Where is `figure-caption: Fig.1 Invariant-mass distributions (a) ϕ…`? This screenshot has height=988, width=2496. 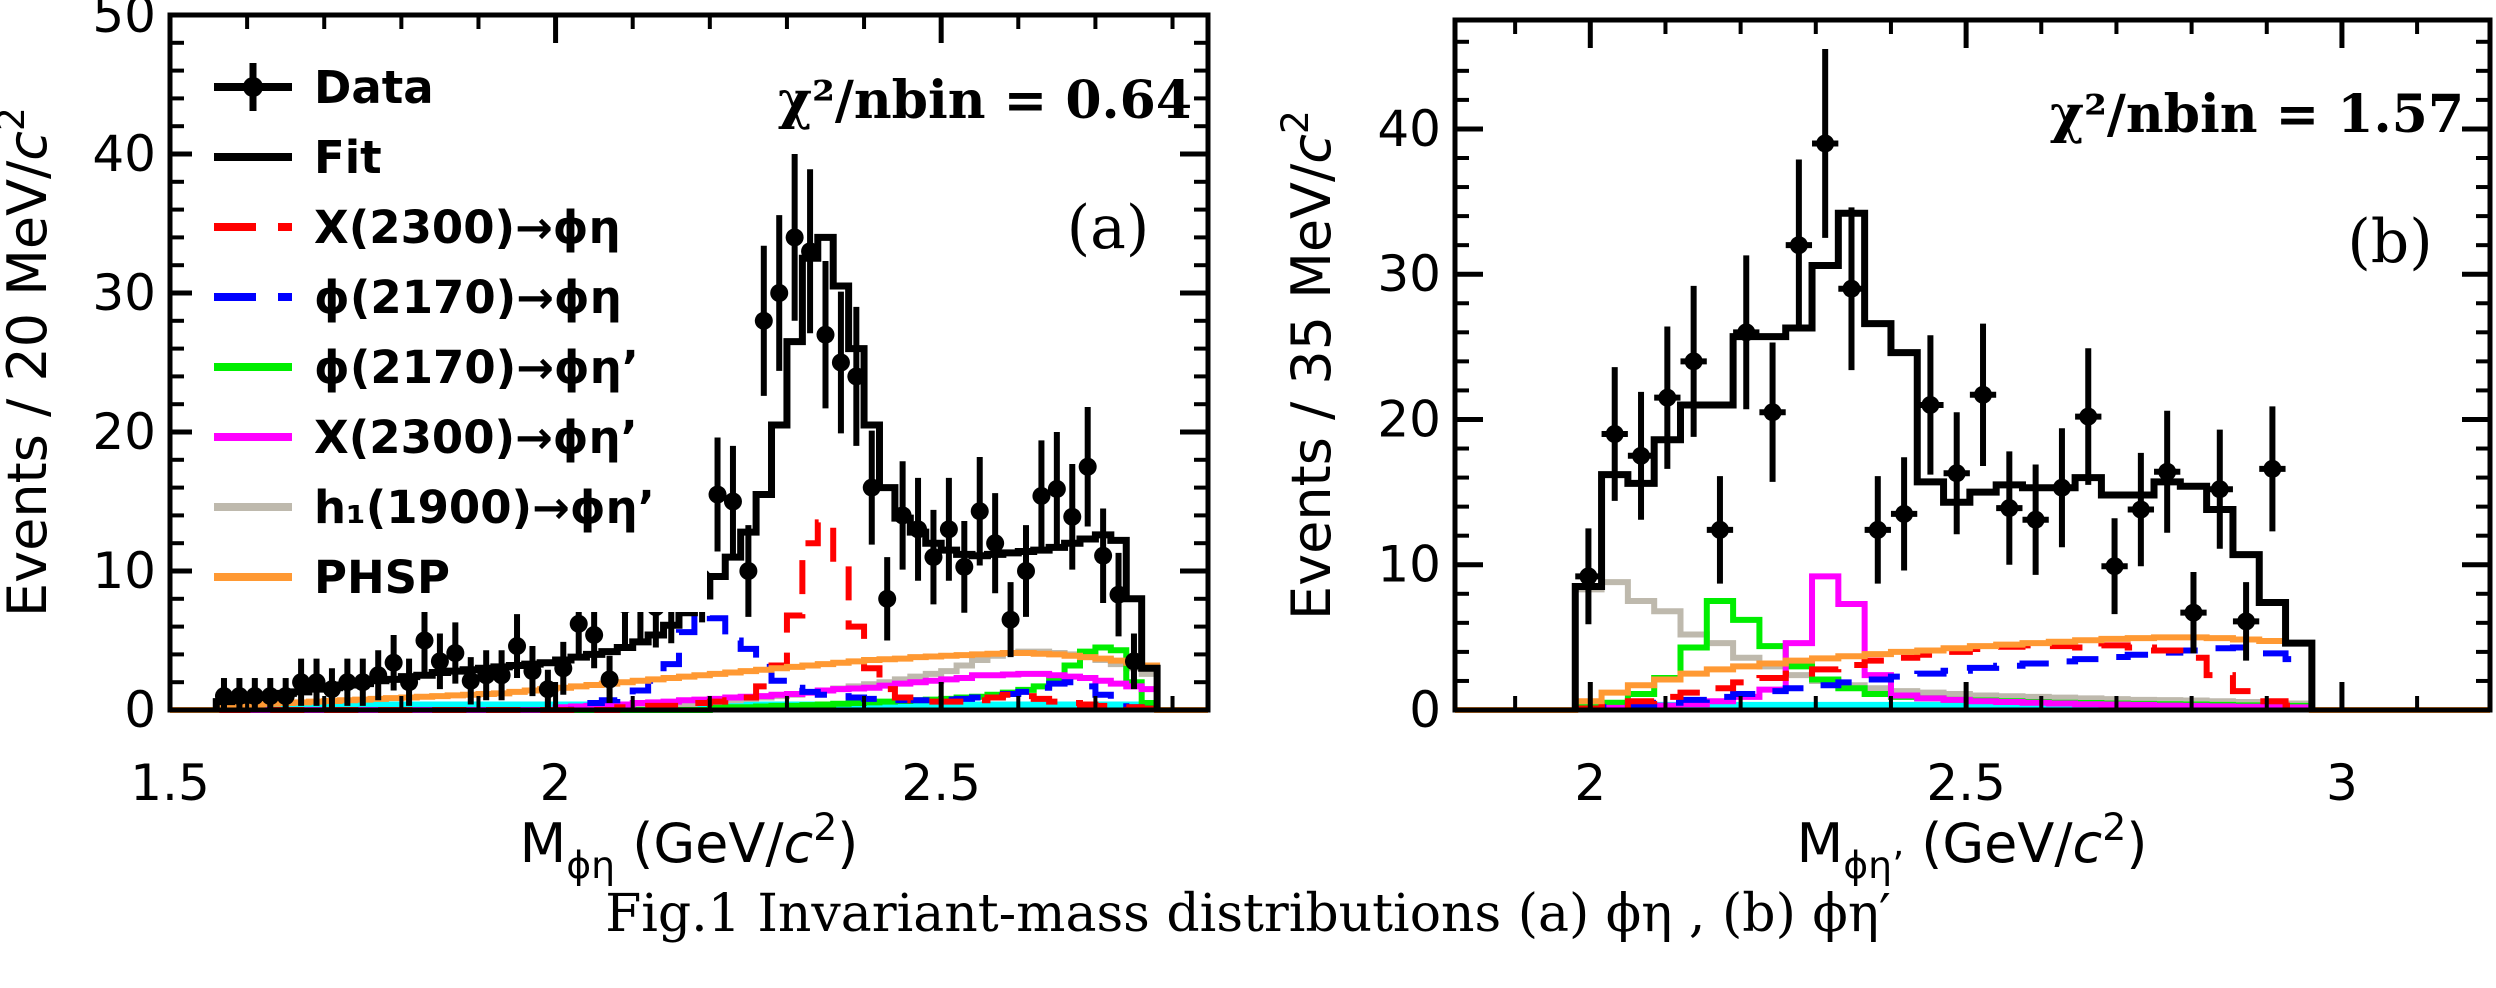 figure-caption: Fig.1 Invariant-mass distributions (a) ϕ… is located at coordinates (1248, 914).